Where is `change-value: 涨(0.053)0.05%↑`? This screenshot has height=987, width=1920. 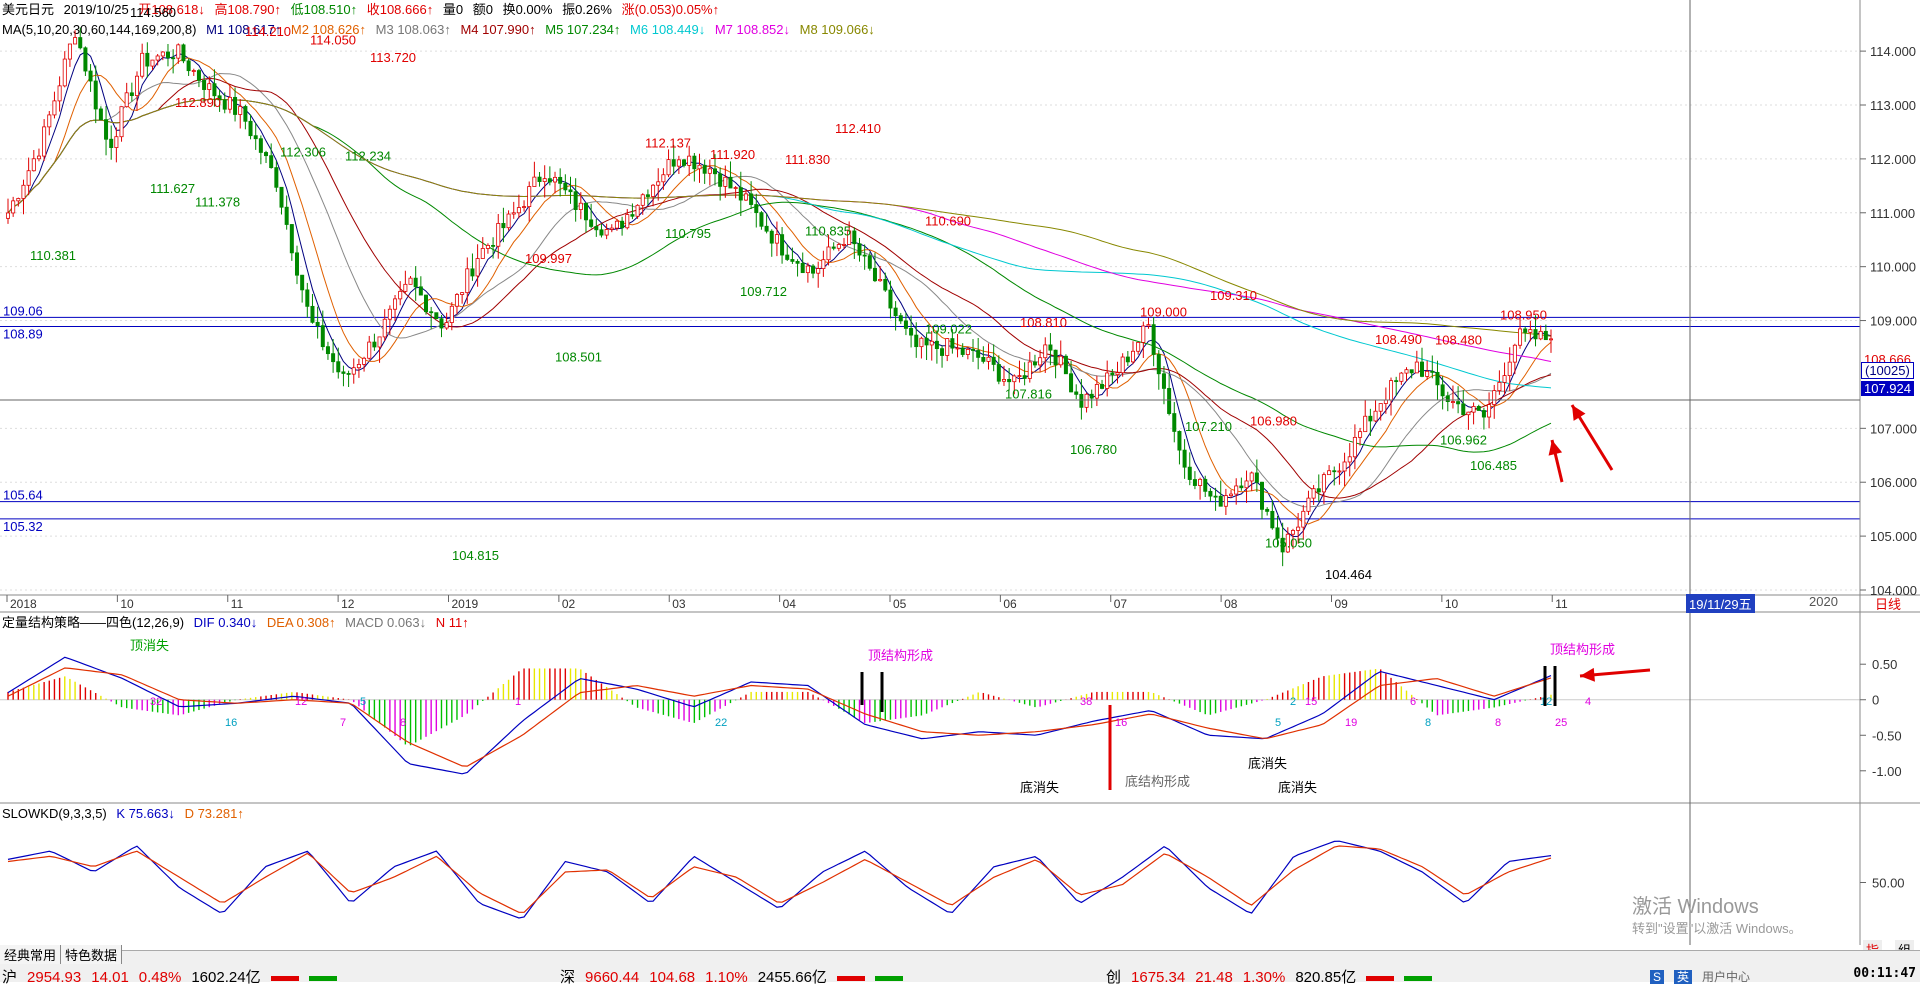
change-value: 涨(0.053)0.05%↑ is located at coordinates (670, 9).